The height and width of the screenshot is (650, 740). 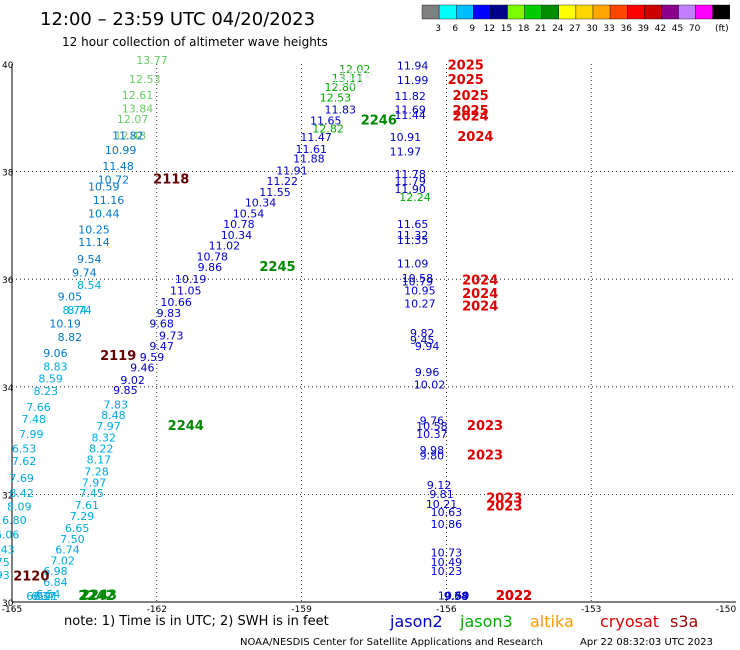 I want to click on colorbar-tick: 70, so click(x=695, y=29).